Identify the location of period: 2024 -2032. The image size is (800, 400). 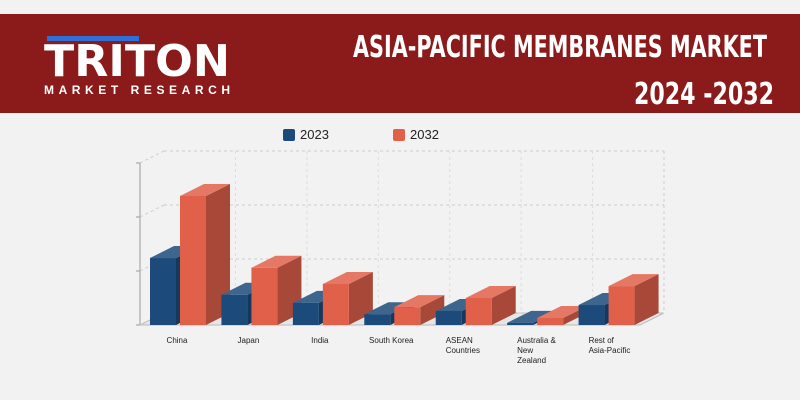
(704, 94).